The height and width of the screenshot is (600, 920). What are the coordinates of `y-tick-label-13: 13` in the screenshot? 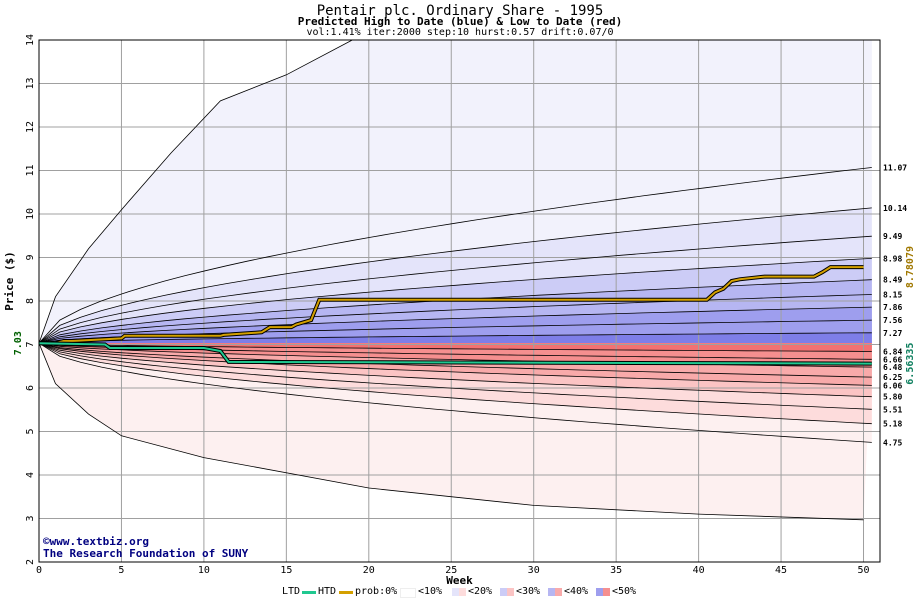 It's located at (30, 83).